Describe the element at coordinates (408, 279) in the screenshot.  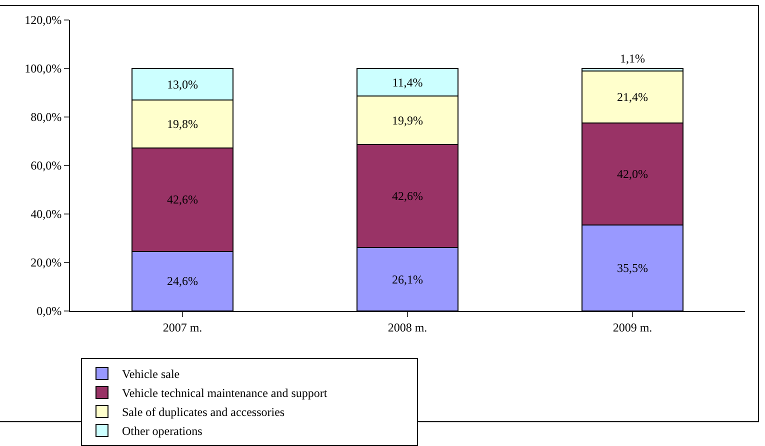
I see `data-label: 26,1%` at that location.